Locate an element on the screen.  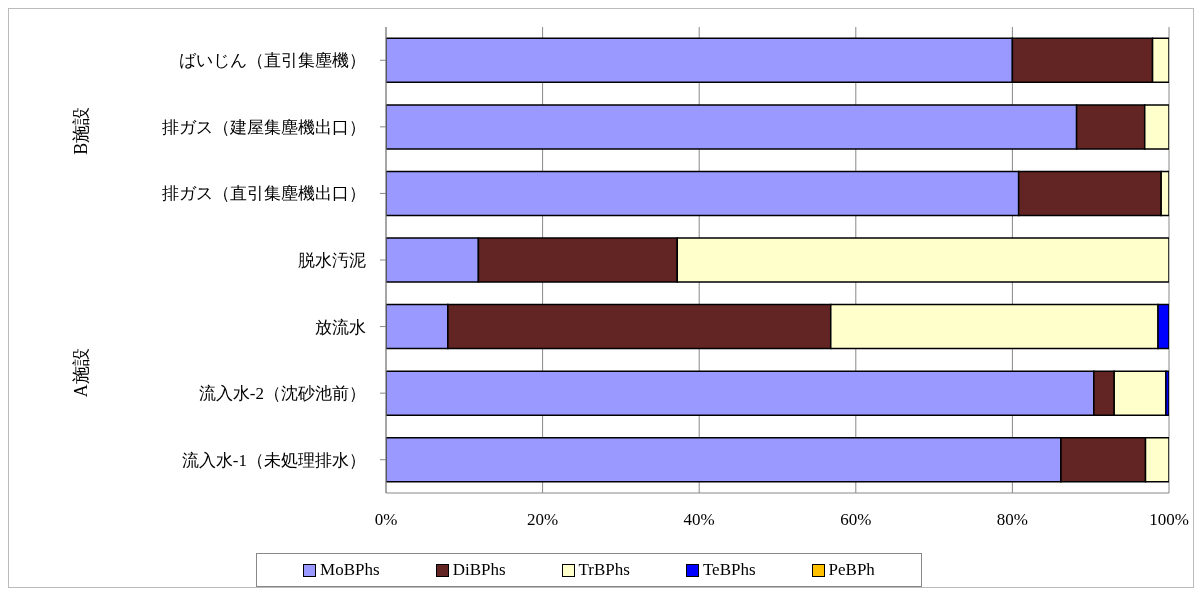
legend-label: TeBPhs is located at coordinates (728, 570).